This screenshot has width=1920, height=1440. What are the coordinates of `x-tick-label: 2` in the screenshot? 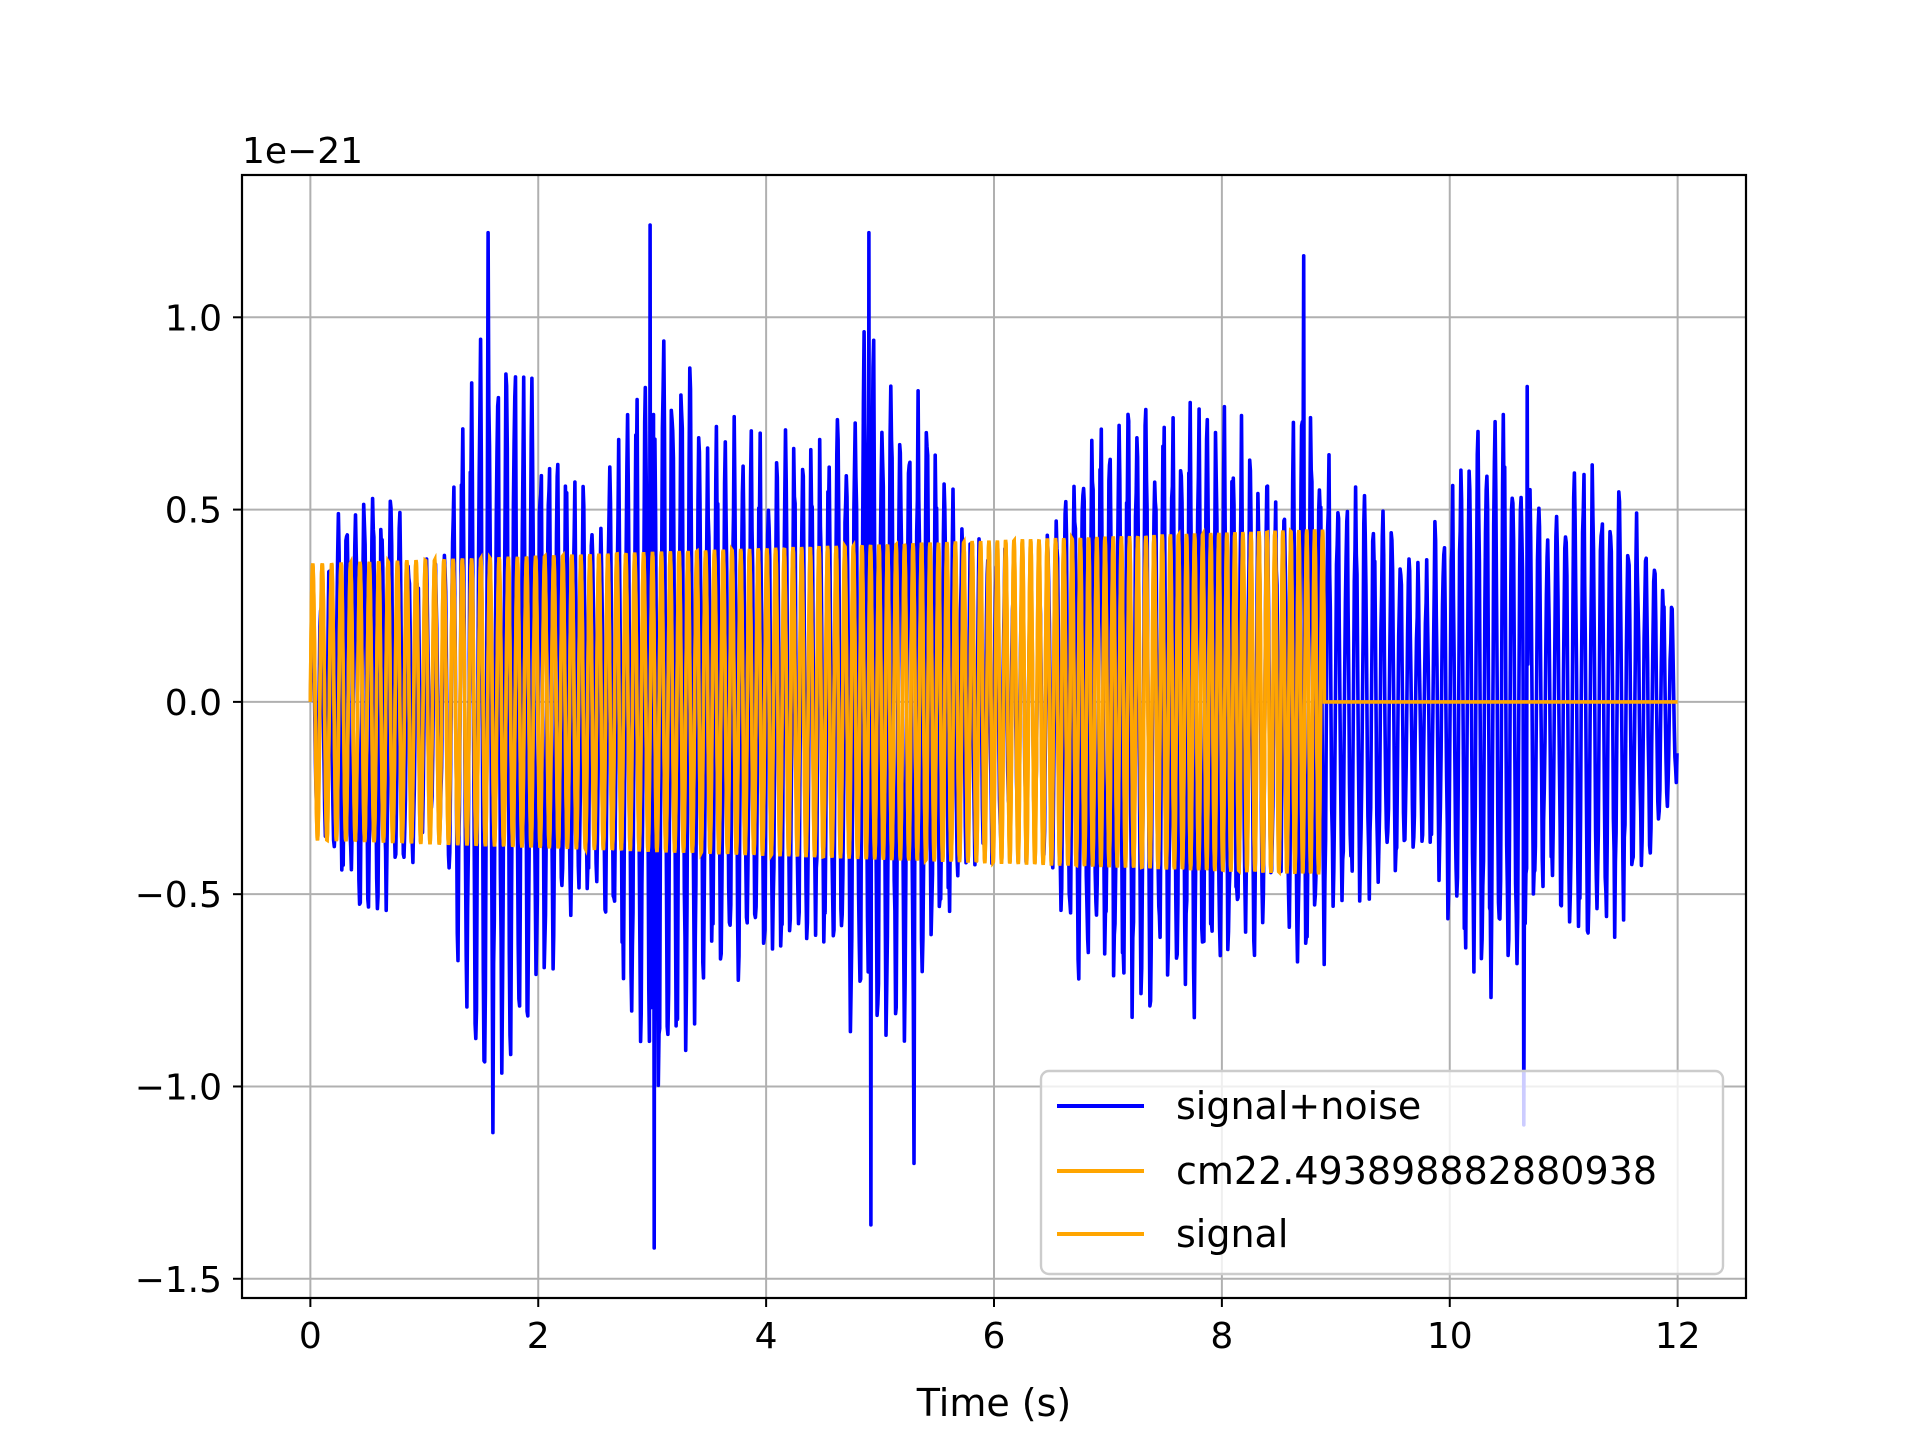 It's located at (538, 1336).